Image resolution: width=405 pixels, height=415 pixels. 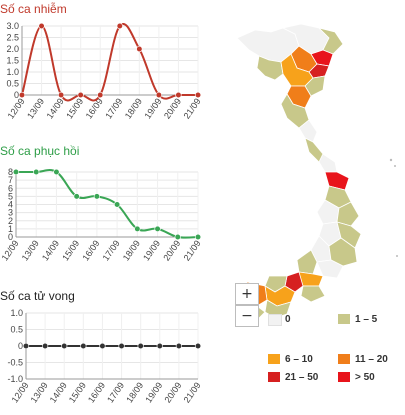 What do you see at coordinates (302, 377) in the screenshot?
I see `legend-label-4: 21 – 50` at bounding box center [302, 377].